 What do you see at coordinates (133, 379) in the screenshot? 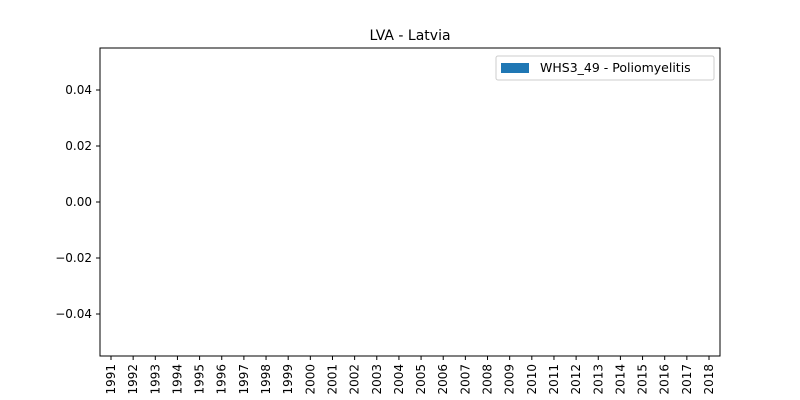
I see `x-tick-label: 1992` at bounding box center [133, 379].